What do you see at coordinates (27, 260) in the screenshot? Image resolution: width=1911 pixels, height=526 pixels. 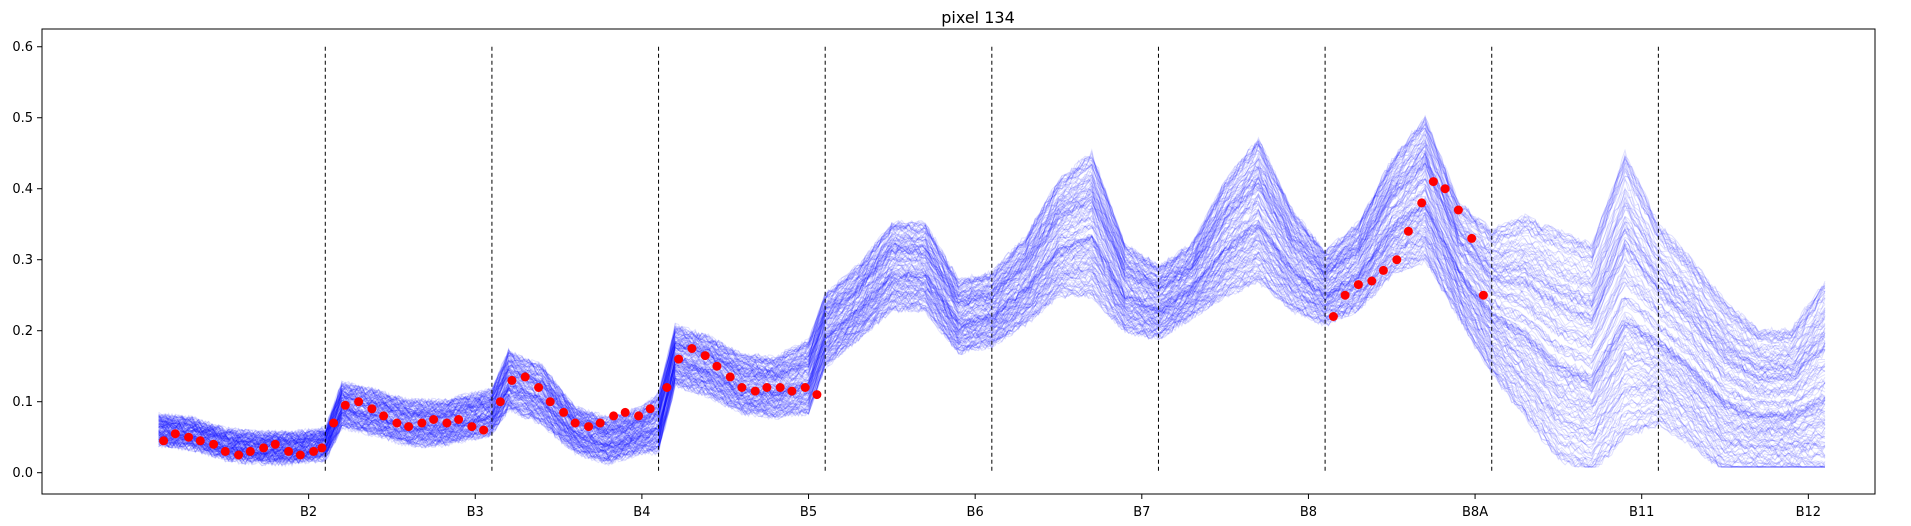 I see `y-axis: 0.0 0.1 0.2 0.3 0.4 0.5 0.6` at bounding box center [27, 260].